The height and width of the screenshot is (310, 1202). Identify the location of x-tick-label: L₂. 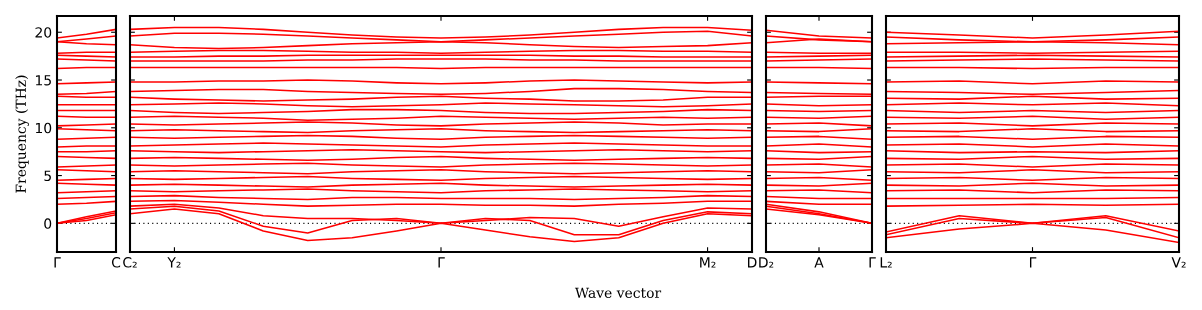
(886, 262).